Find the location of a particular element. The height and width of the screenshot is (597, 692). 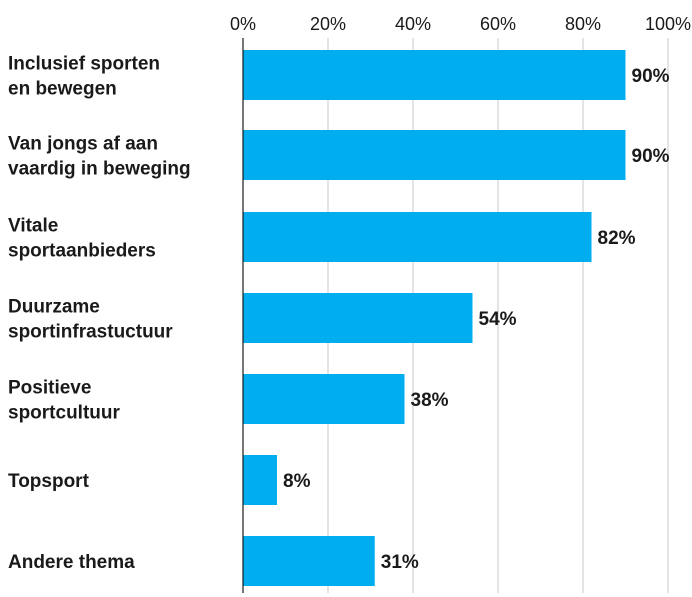

x-tick-label-20: 20% is located at coordinates (328, 24).